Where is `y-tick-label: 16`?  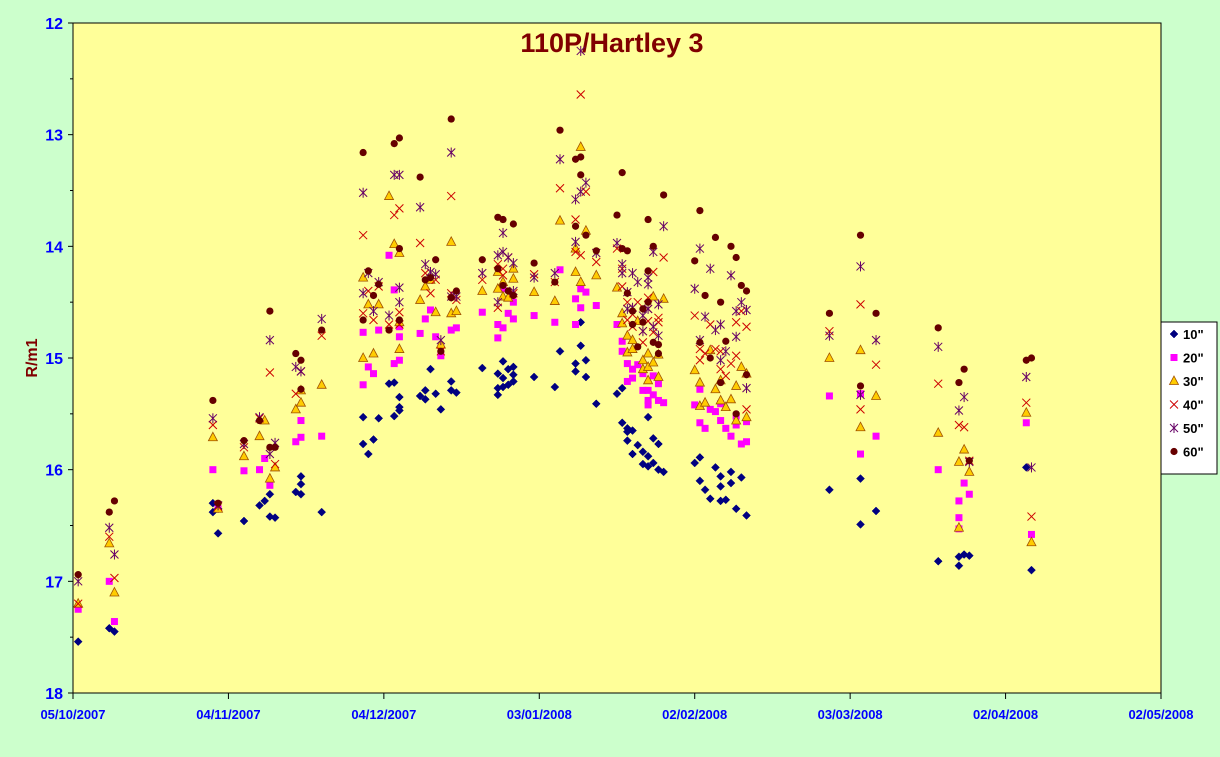
y-tick-label: 16 is located at coordinates (54, 471).